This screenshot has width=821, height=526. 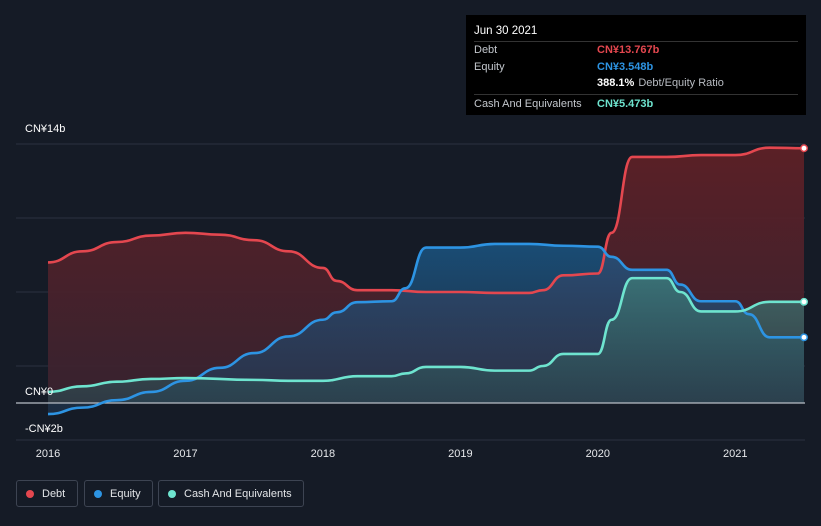 I want to click on legend-cash: Cash And Equivalents, so click(x=231, y=493).